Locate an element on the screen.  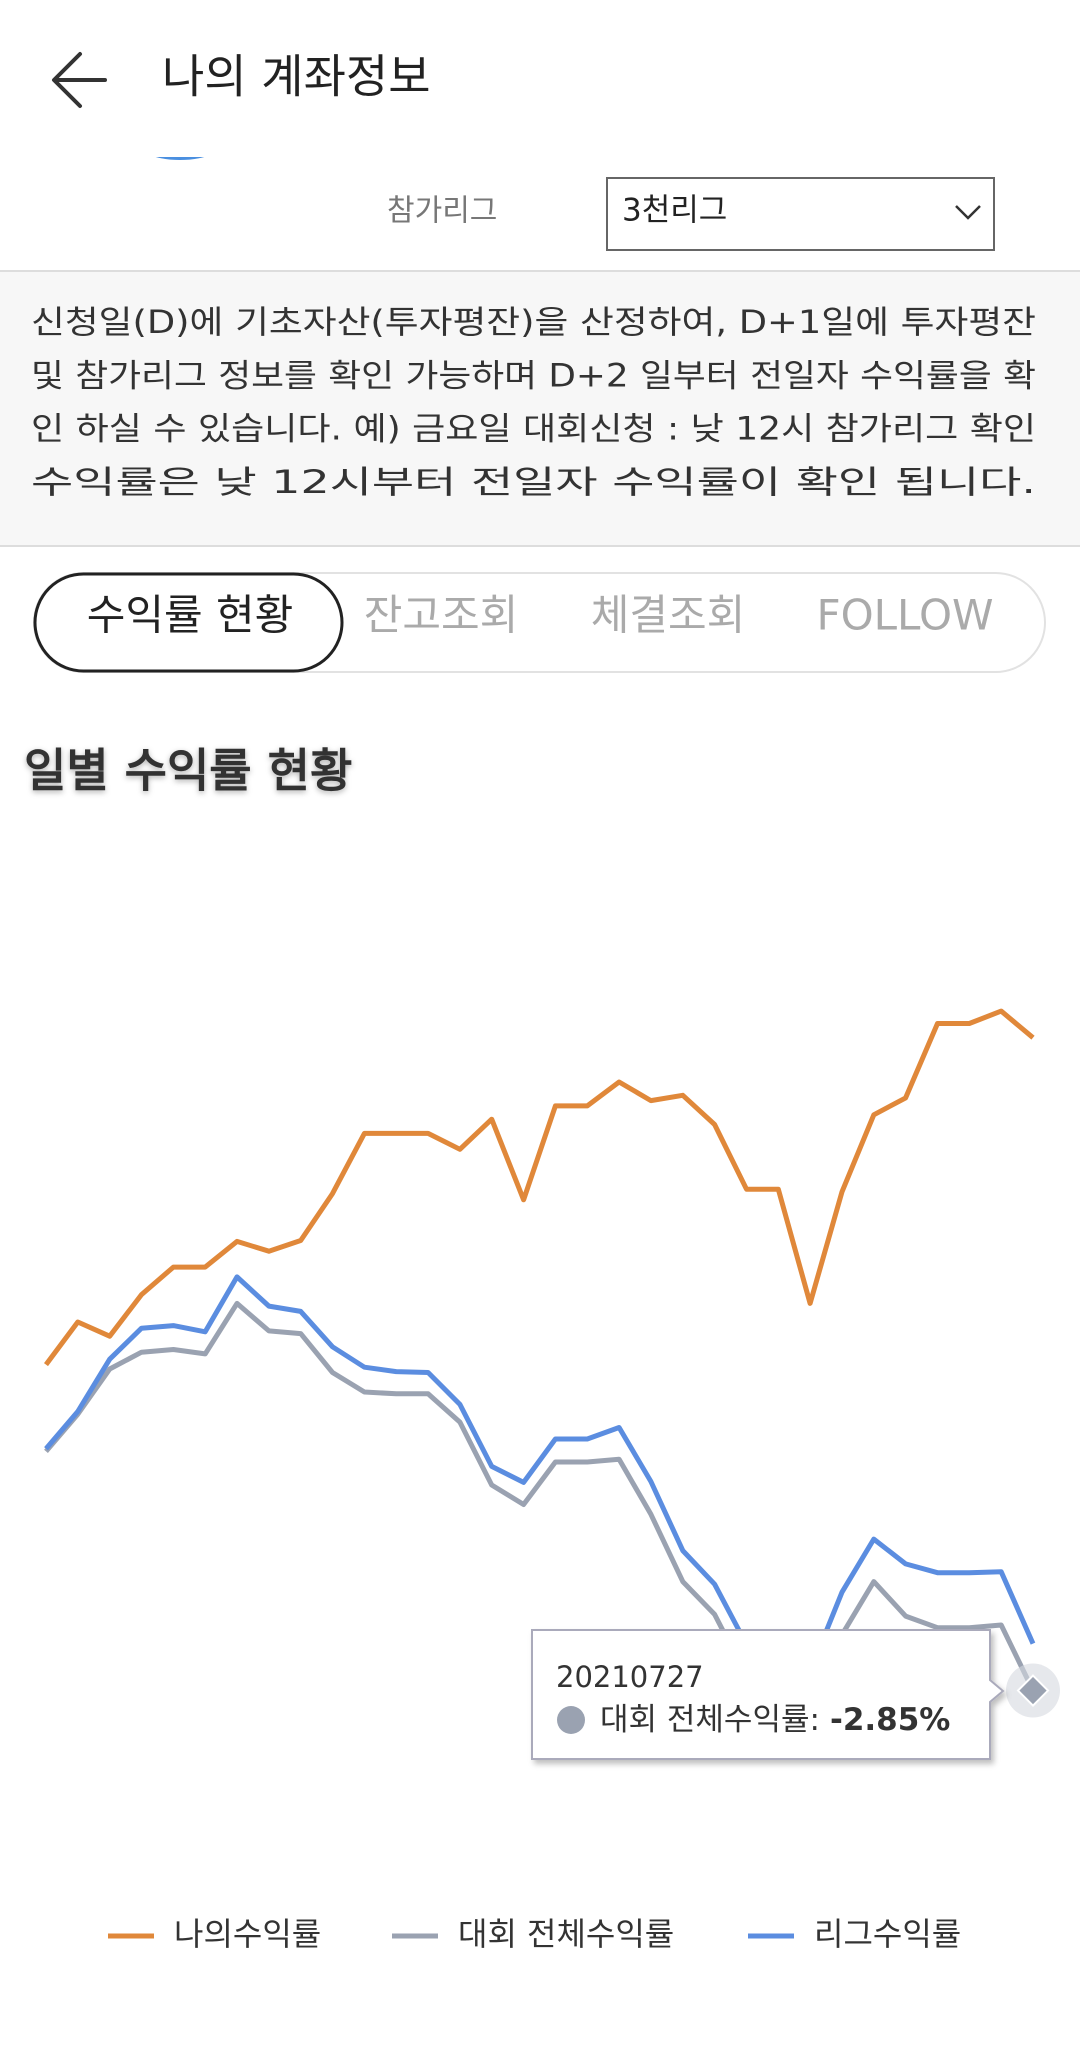
tooltip-box is located at coordinates (768, 1694).